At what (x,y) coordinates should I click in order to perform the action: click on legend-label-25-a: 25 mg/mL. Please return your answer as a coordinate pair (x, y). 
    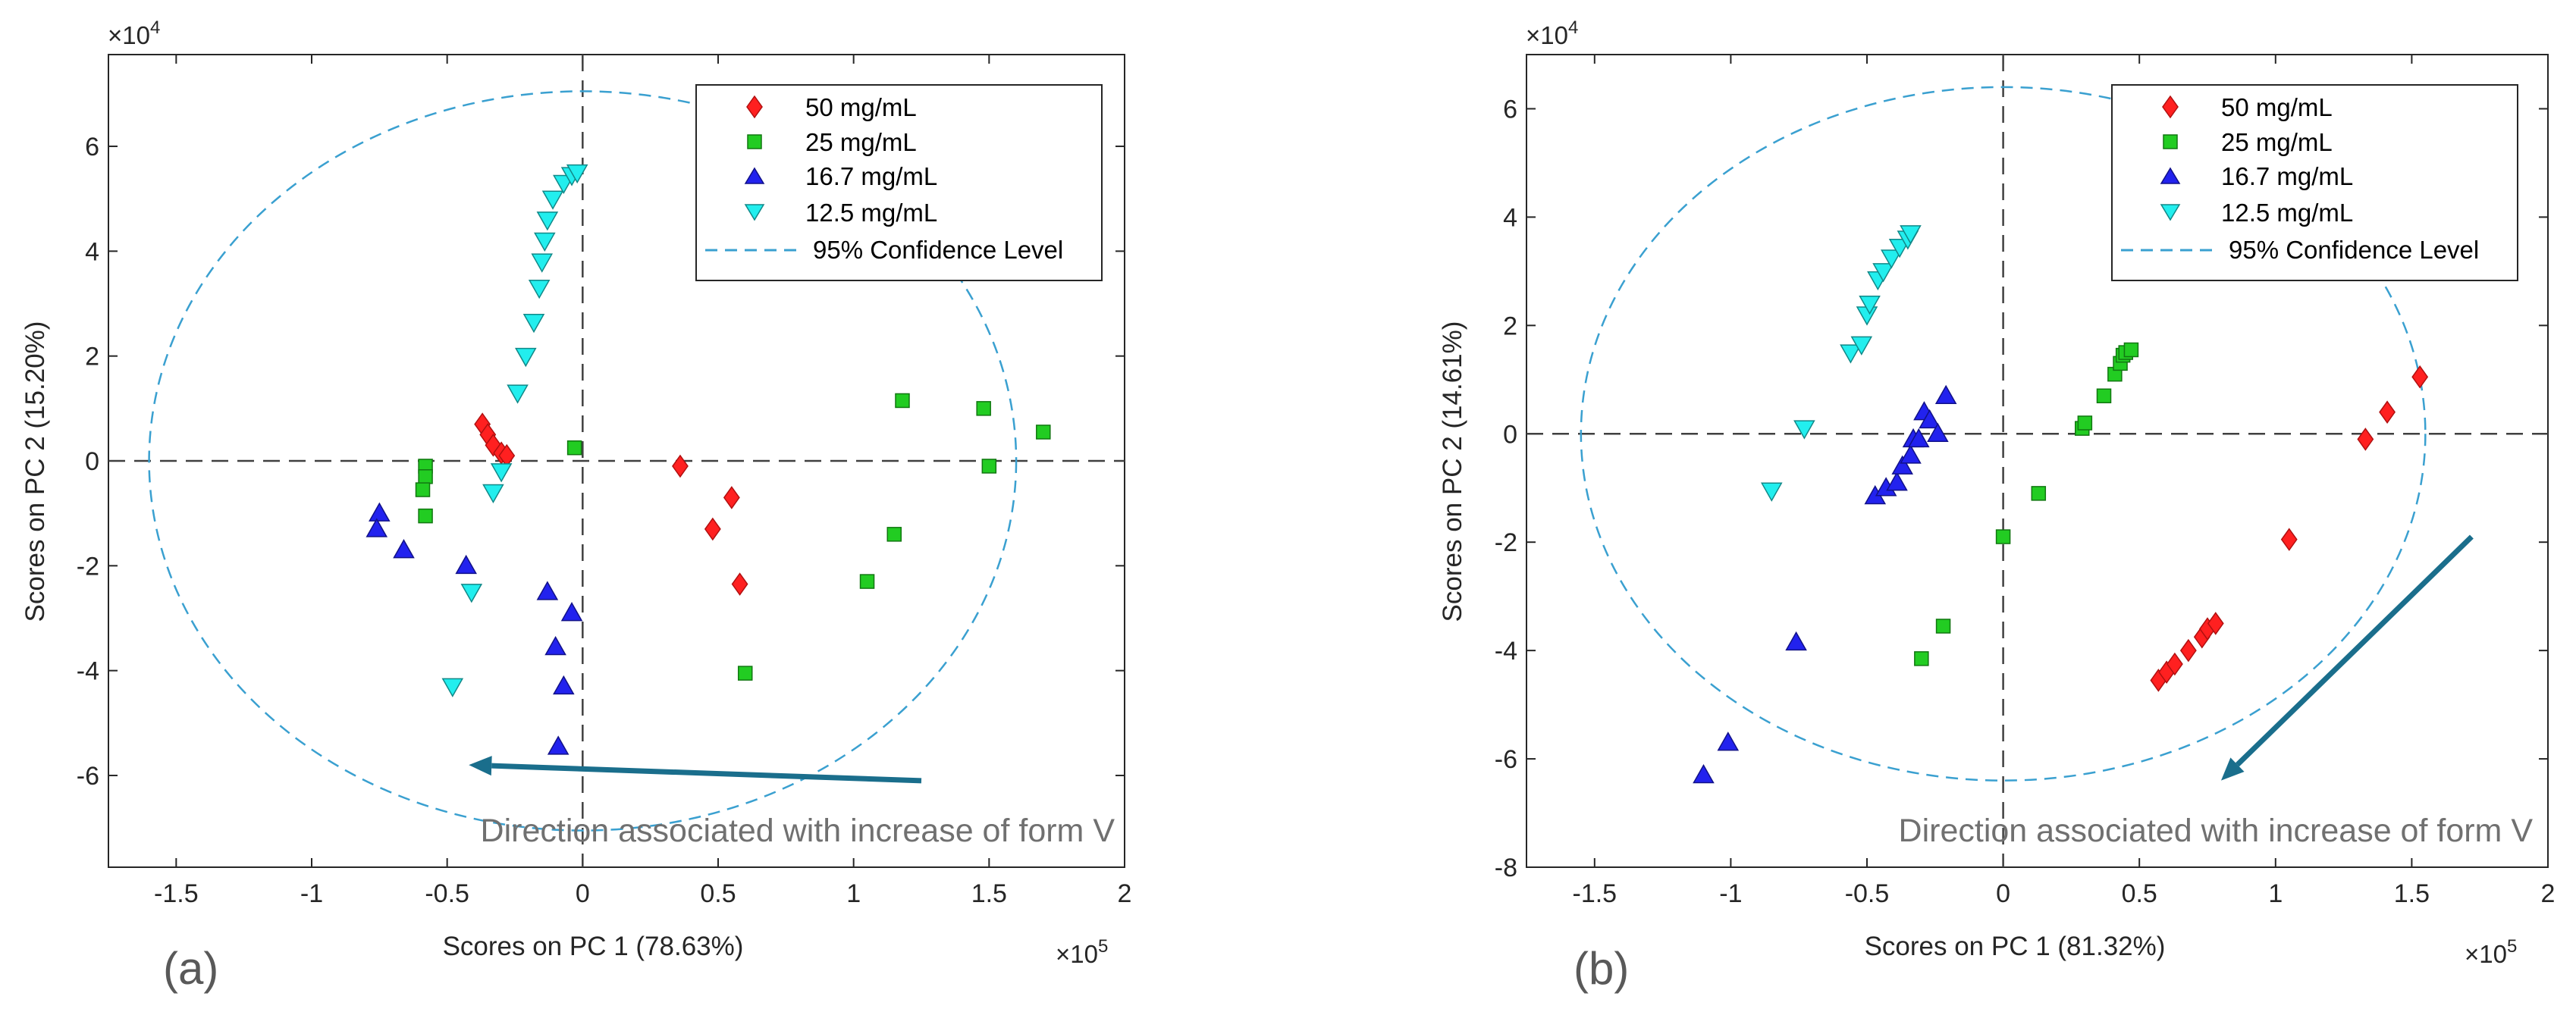
    Looking at the image, I should click on (861, 142).